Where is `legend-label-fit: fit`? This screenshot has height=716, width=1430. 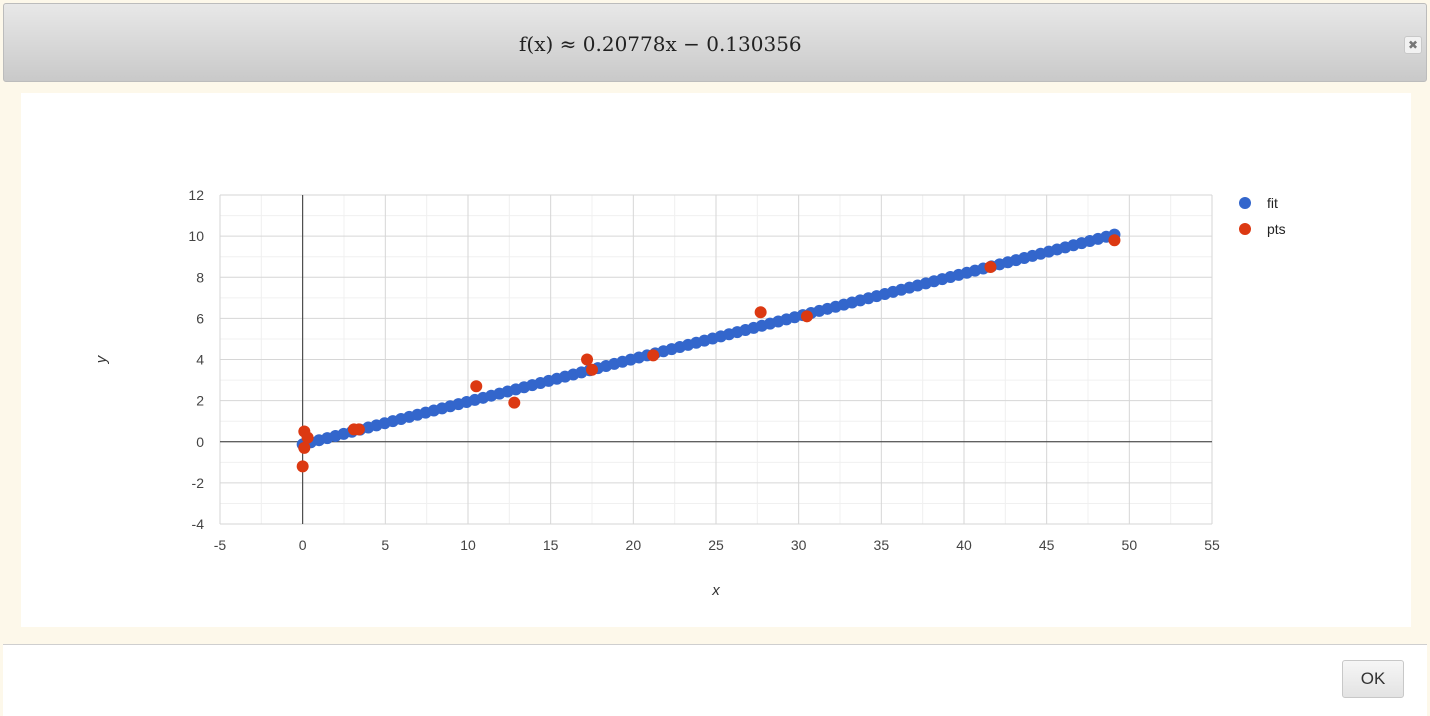
legend-label-fit: fit is located at coordinates (1272, 203).